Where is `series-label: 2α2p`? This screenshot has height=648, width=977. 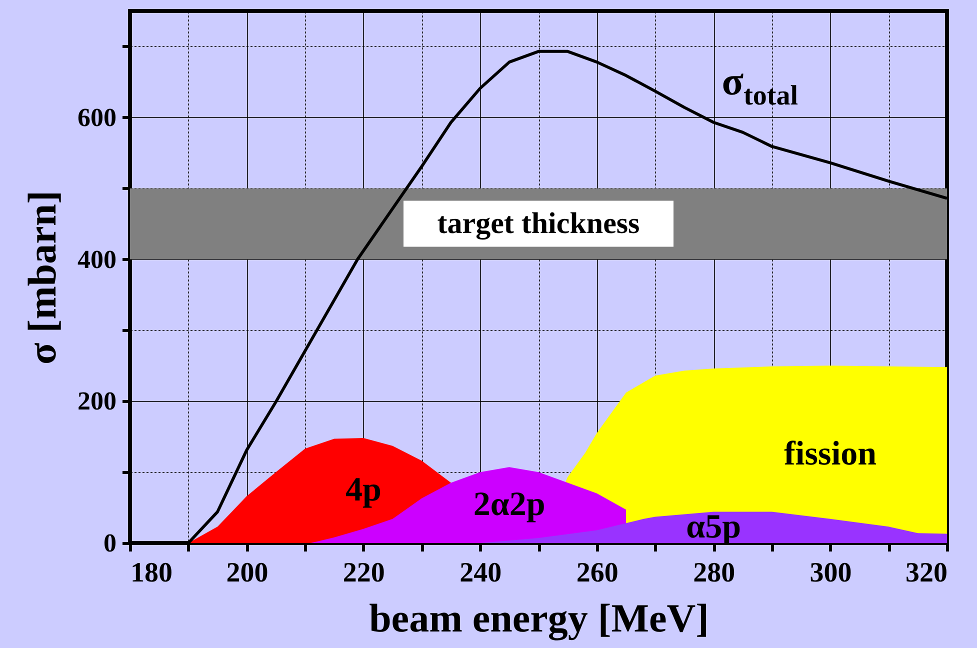 series-label: 2α2p is located at coordinates (509, 505).